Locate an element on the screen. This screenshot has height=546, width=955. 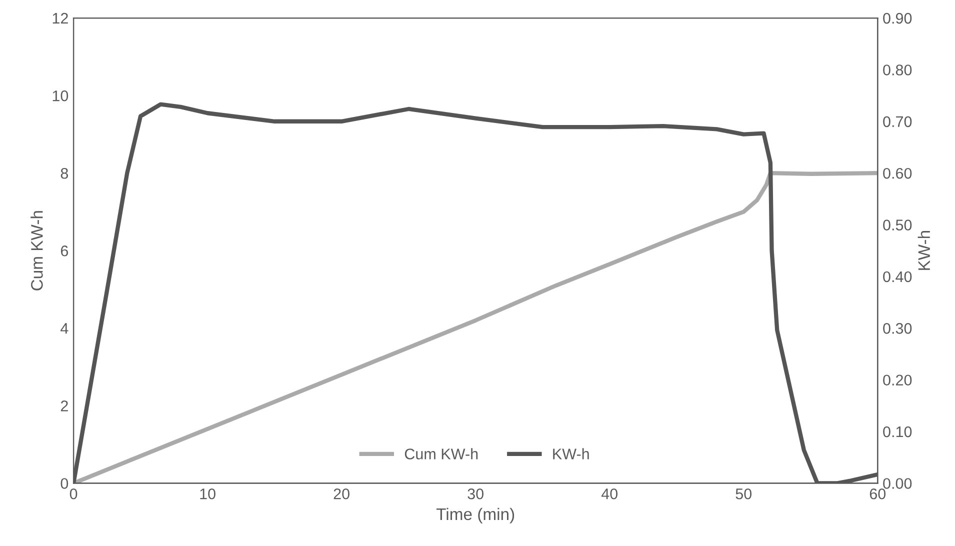
y2-tick-label: 0.90 is located at coordinates (897, 18).